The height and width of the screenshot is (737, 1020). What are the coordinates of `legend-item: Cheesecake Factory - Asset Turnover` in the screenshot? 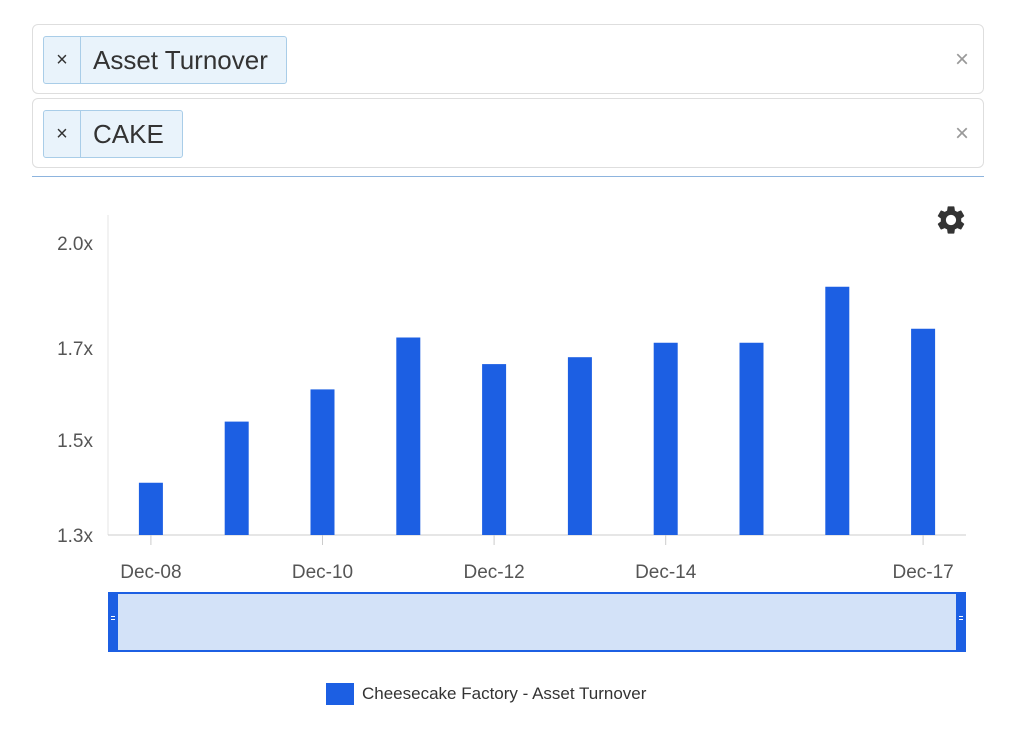 It's located at (486, 694).